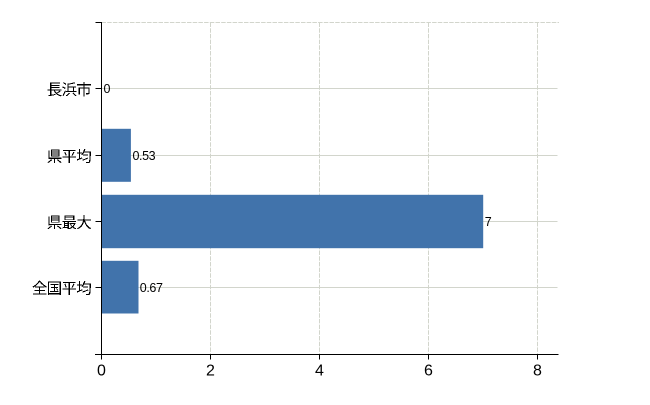  I want to click on svg-text: 0.53, so click(144, 156).